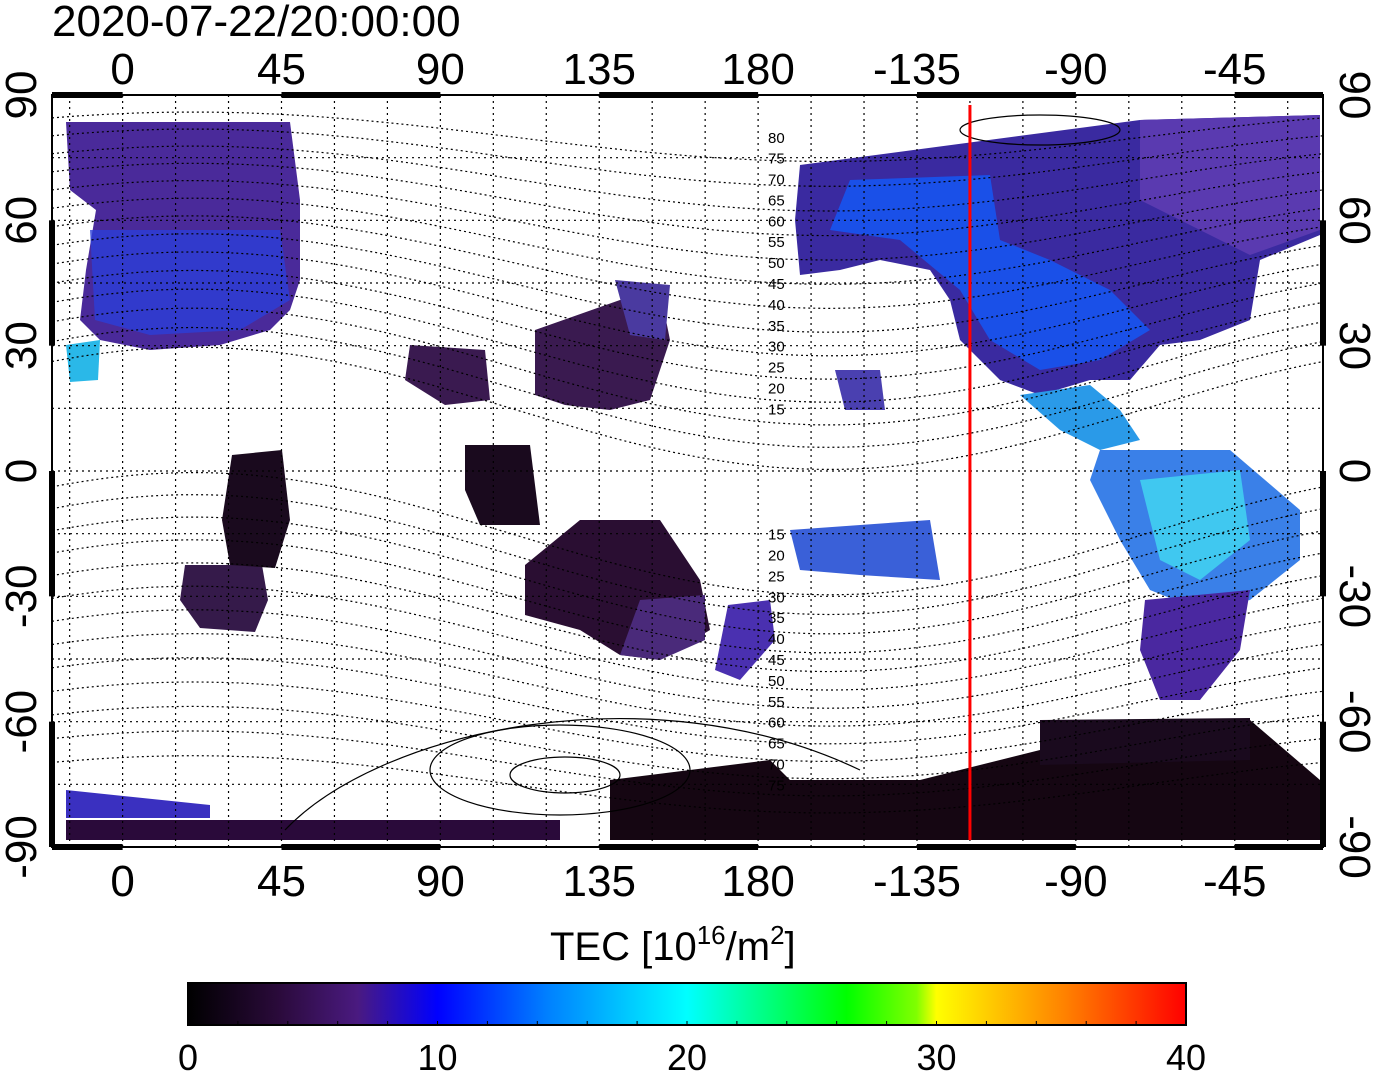 The width and height of the screenshot is (1374, 1073). I want to click on south-mag-pole-ring-outer, so click(572, 774).